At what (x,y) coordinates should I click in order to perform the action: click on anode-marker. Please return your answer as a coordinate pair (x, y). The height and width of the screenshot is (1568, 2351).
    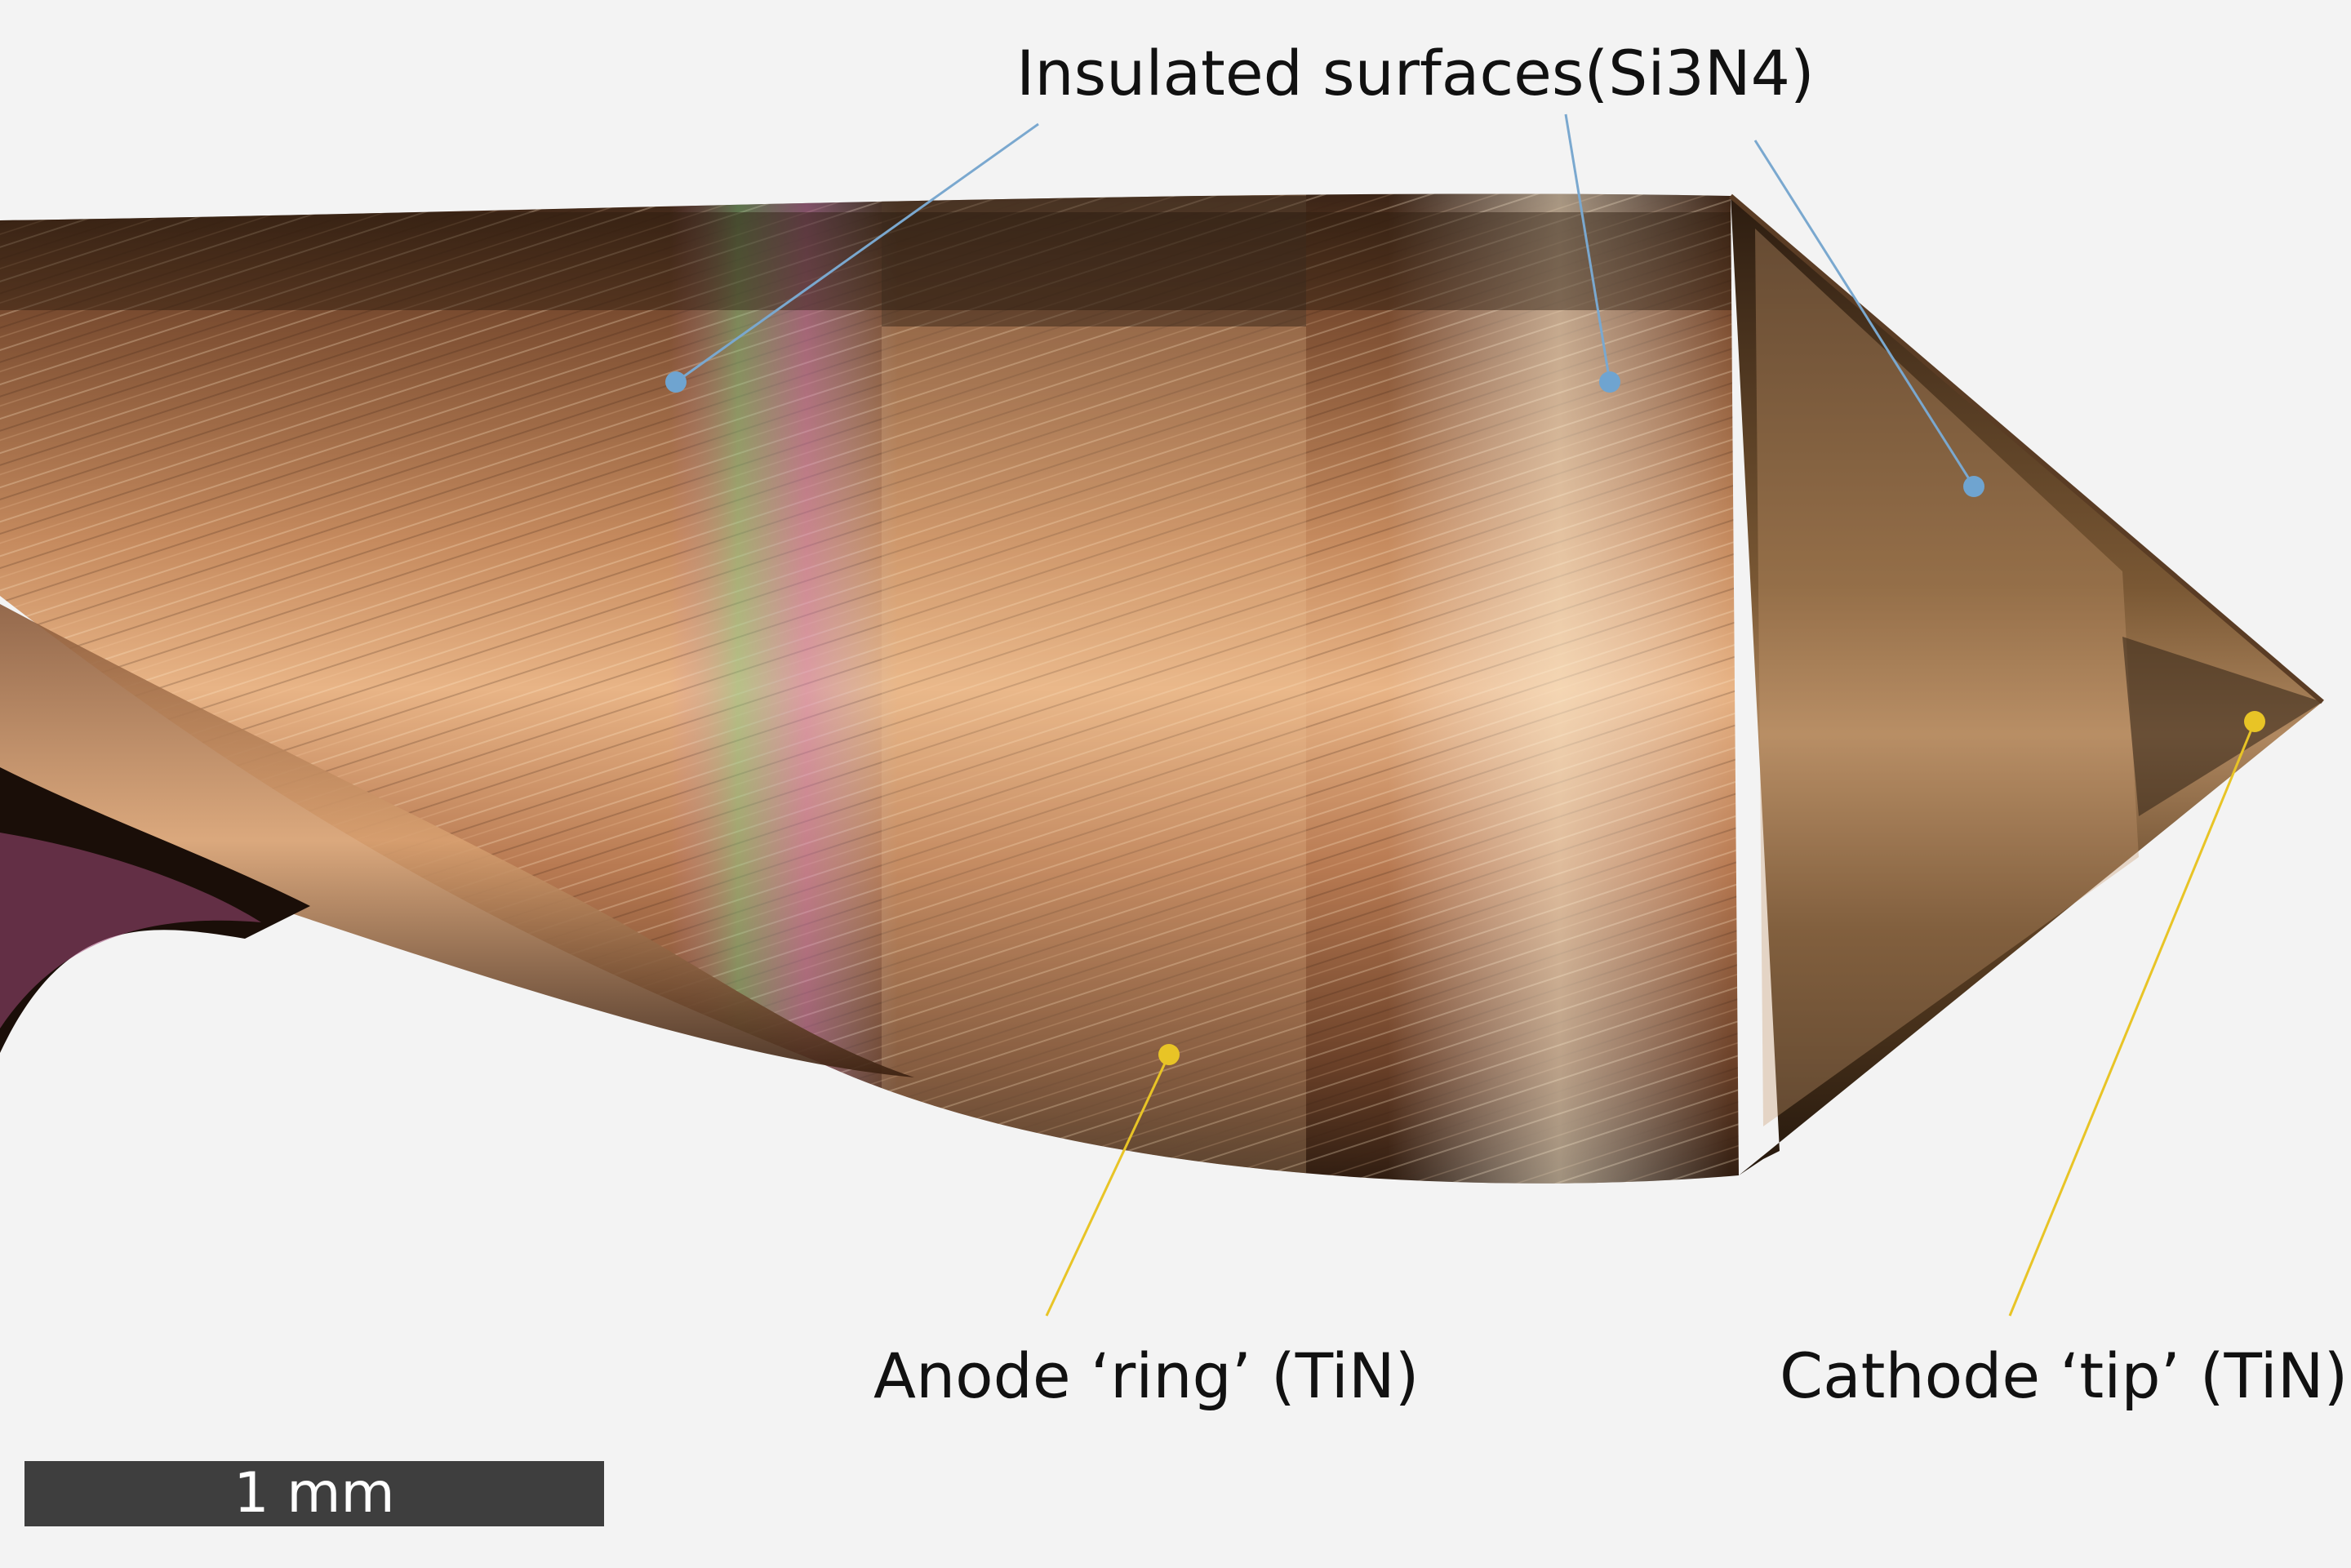
    Looking at the image, I should click on (1169, 1054).